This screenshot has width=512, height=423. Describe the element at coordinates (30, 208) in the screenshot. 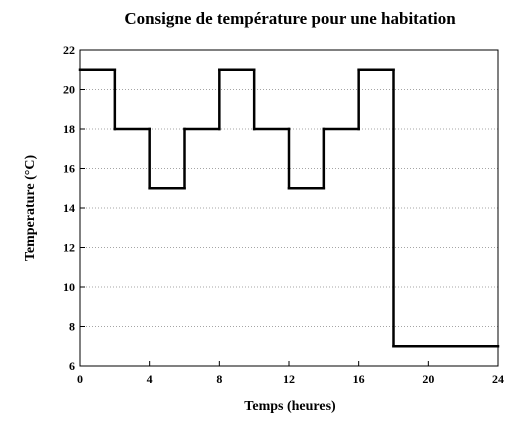

I see `y-axis-label: Temperature (°C)` at that location.